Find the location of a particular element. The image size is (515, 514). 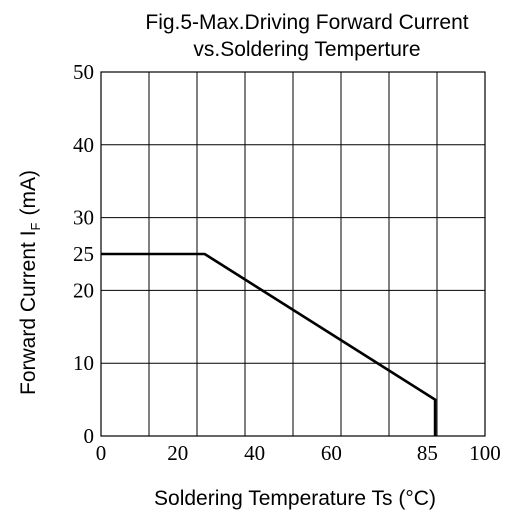

y-axis-title: Forward Current IF (mA) is located at coordinates (30, 282).